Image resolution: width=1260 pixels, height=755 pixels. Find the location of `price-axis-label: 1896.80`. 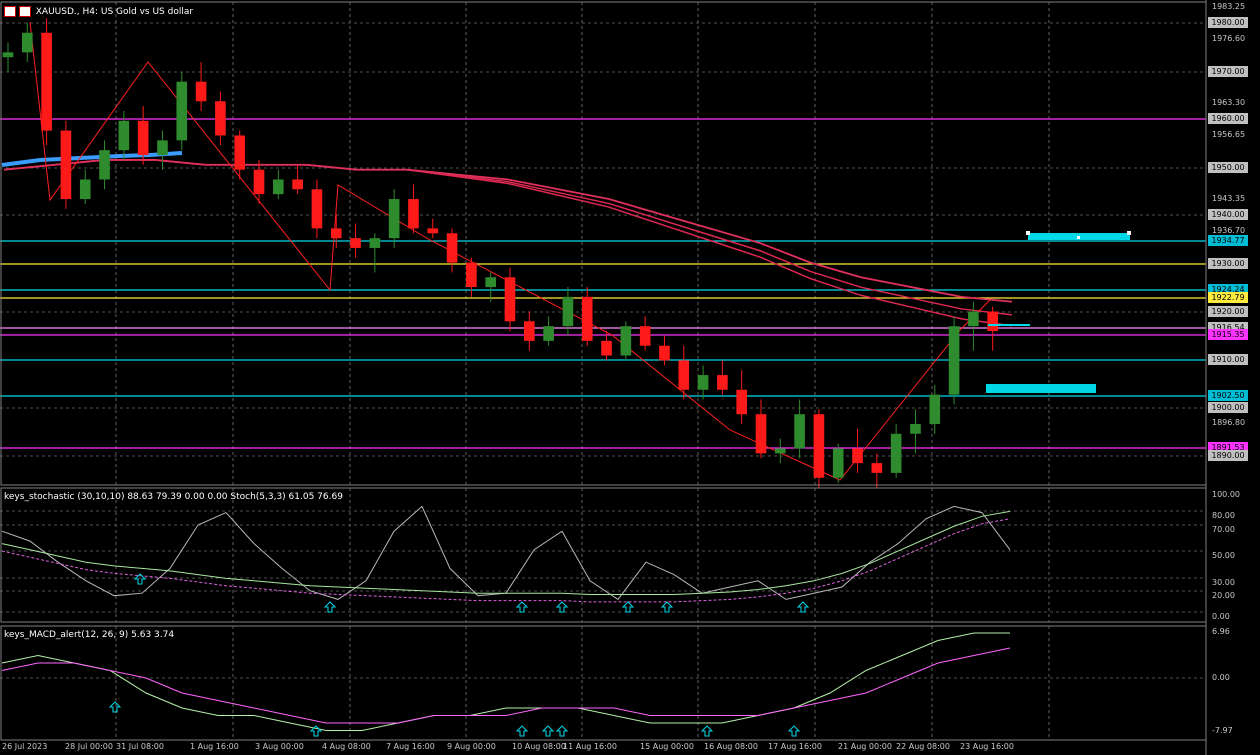

price-axis-label: 1896.80 is located at coordinates (1229, 422).